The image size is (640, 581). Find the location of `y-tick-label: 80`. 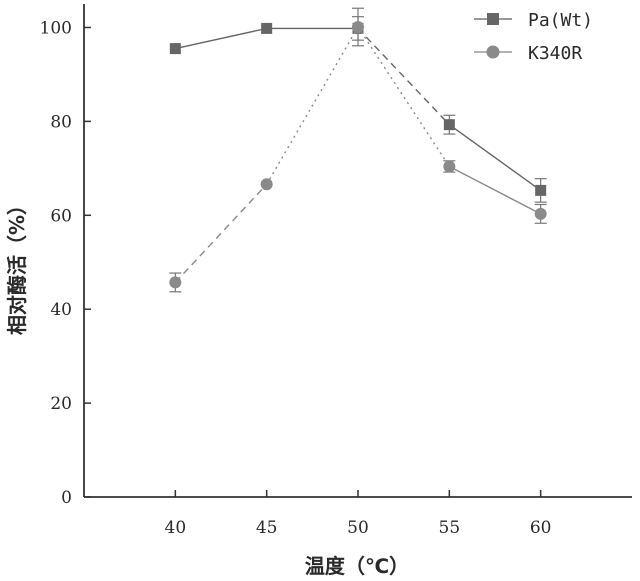

y-tick-label: 80 is located at coordinates (61, 122).